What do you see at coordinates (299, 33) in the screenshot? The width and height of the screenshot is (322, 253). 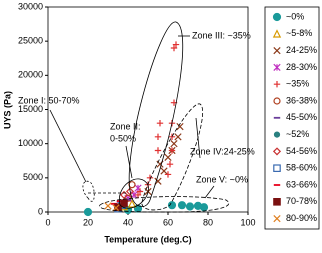 I see `legend-label: ~5-8%` at bounding box center [299, 33].